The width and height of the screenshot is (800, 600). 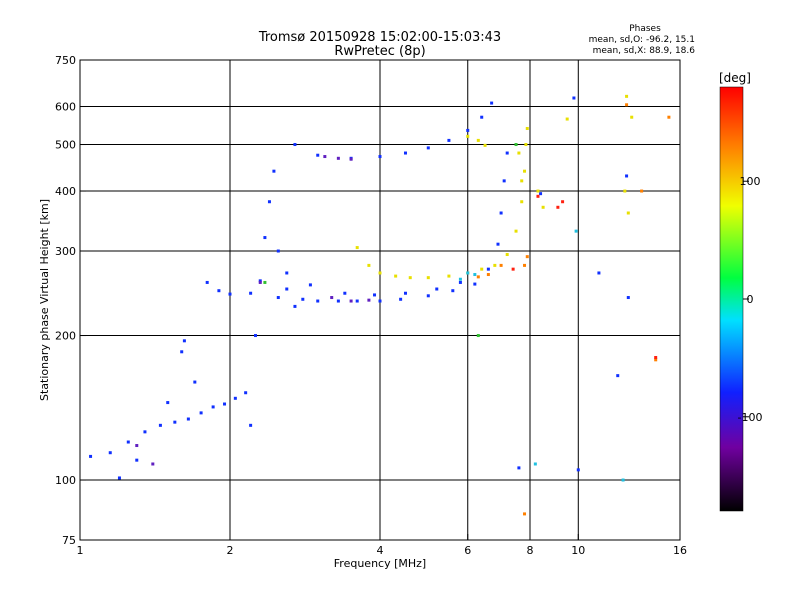 What do you see at coordinates (380, 563) in the screenshot?
I see `x-axis-label: Frequency [MHz]` at bounding box center [380, 563].